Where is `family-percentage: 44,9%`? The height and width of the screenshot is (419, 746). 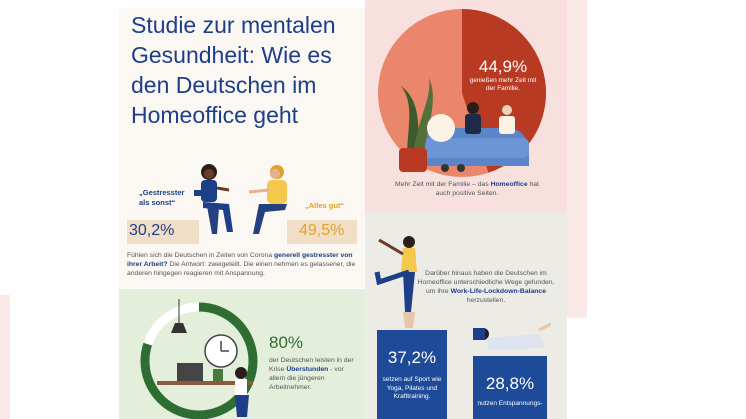
family-percentage: 44,9% is located at coordinates (503, 66).